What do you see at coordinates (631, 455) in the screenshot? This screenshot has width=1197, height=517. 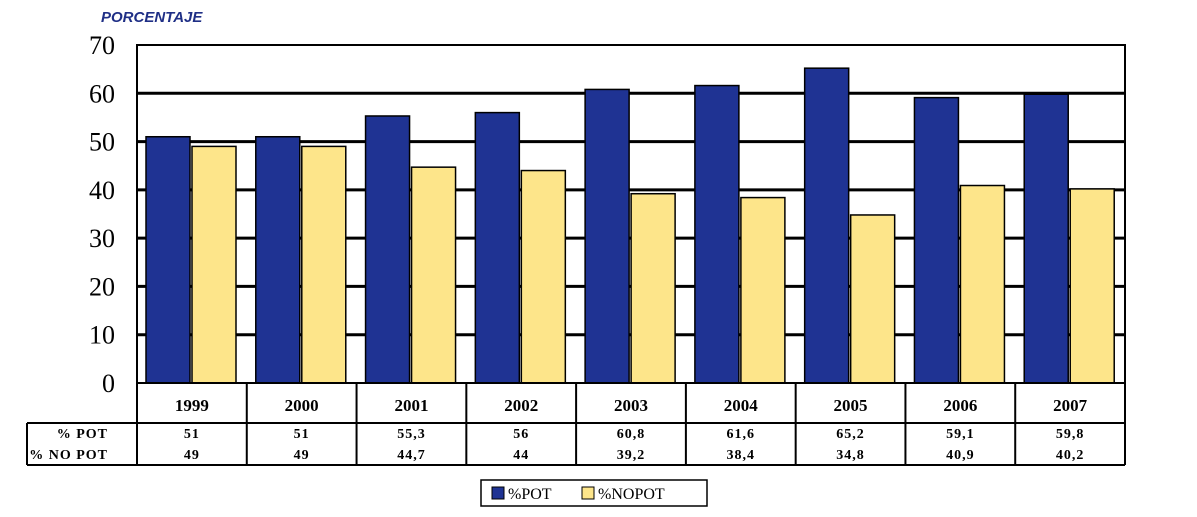 I see `data-label: 39,2` at bounding box center [631, 455].